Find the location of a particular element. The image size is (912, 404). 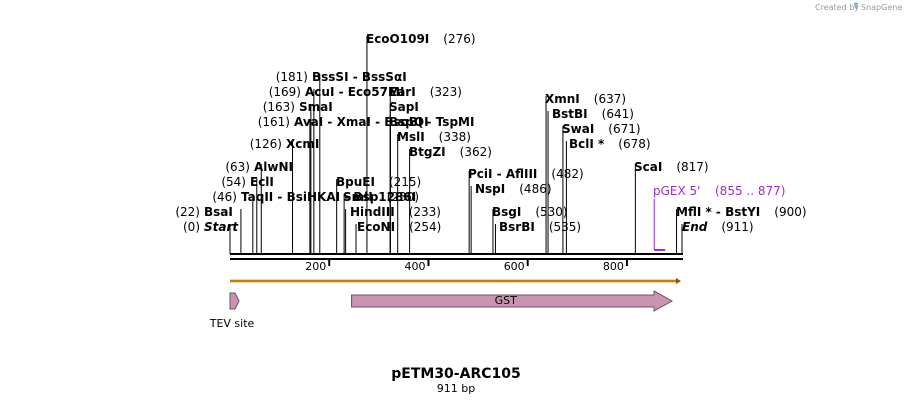

cut-site-name: BclI * is located at coordinates (587, 144).